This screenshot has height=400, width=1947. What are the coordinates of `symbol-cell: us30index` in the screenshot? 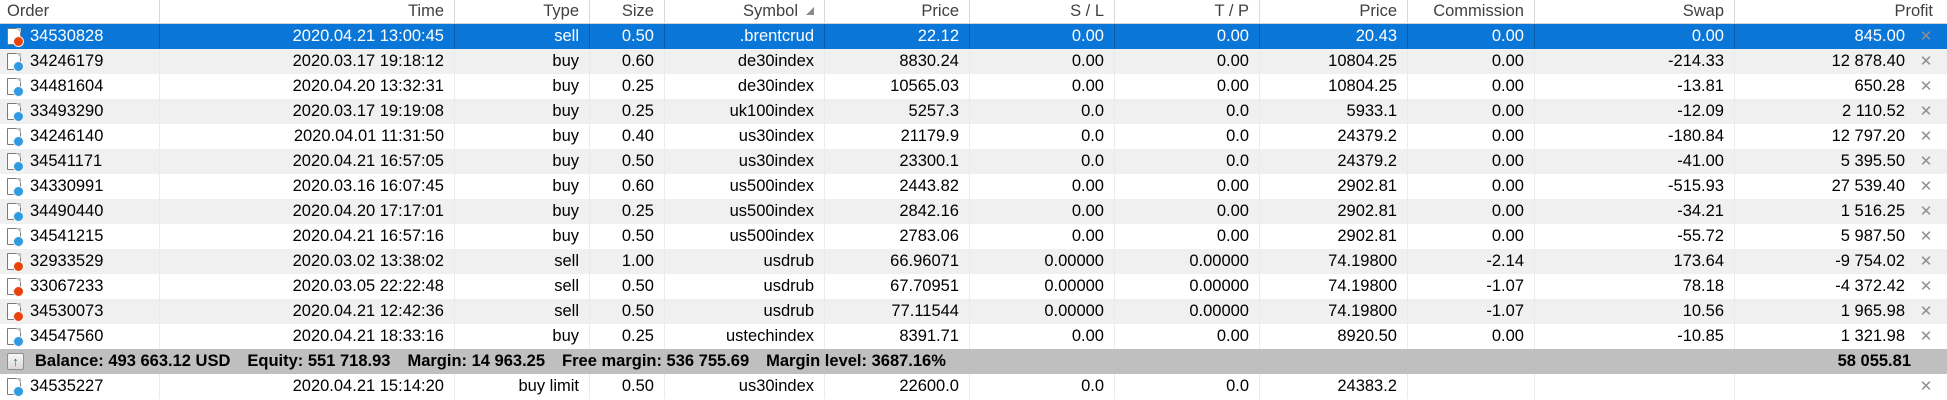 It's located at (745, 136).